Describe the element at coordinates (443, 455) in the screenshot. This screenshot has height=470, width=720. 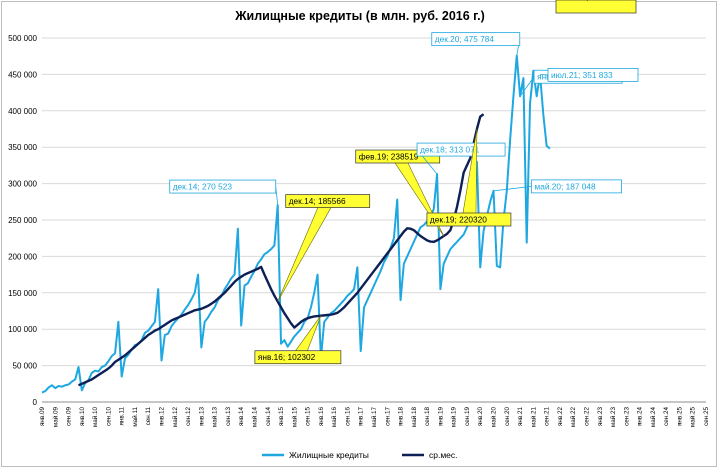
I see `legend-label: ср.мес.` at that location.